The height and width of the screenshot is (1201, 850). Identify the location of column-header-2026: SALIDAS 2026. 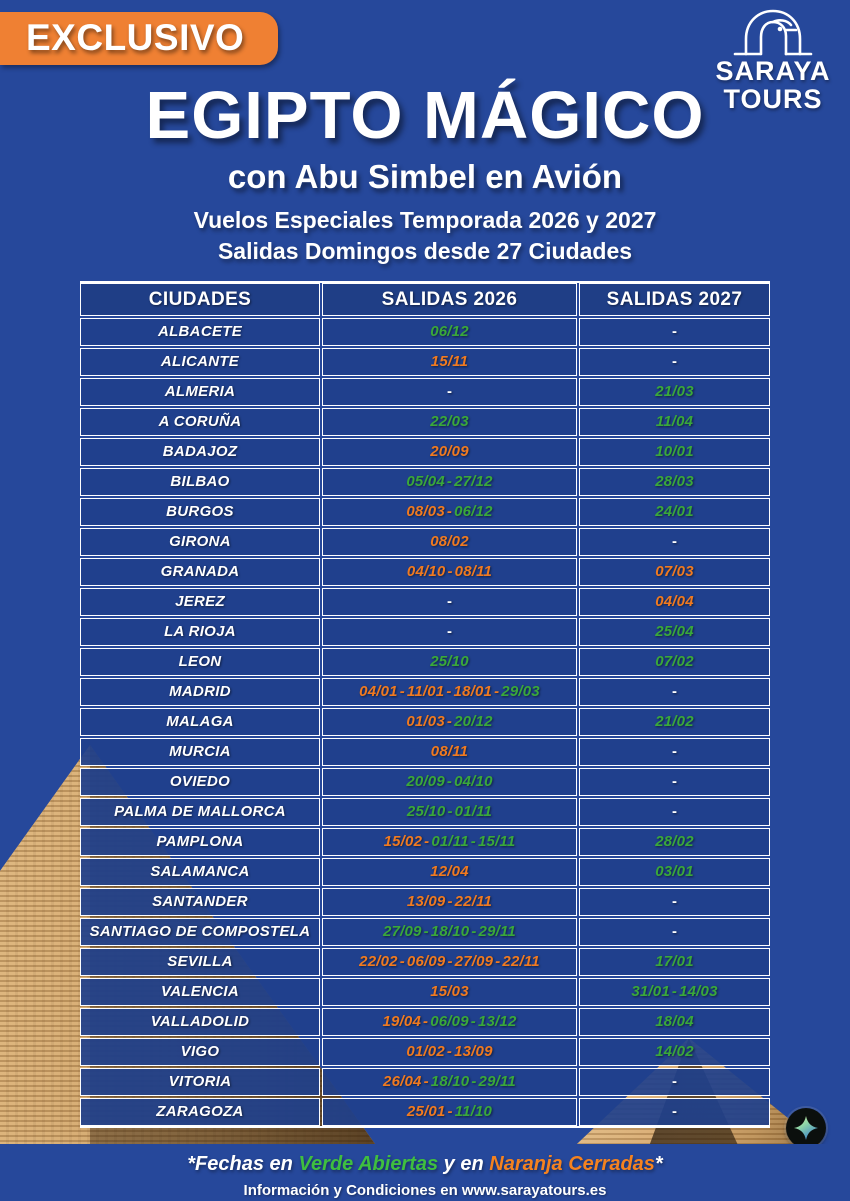
(449, 299).